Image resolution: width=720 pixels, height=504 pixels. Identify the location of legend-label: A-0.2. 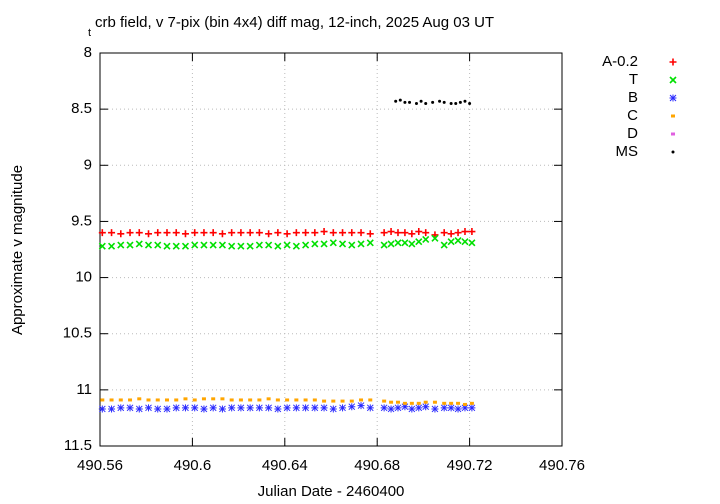
(620, 61).